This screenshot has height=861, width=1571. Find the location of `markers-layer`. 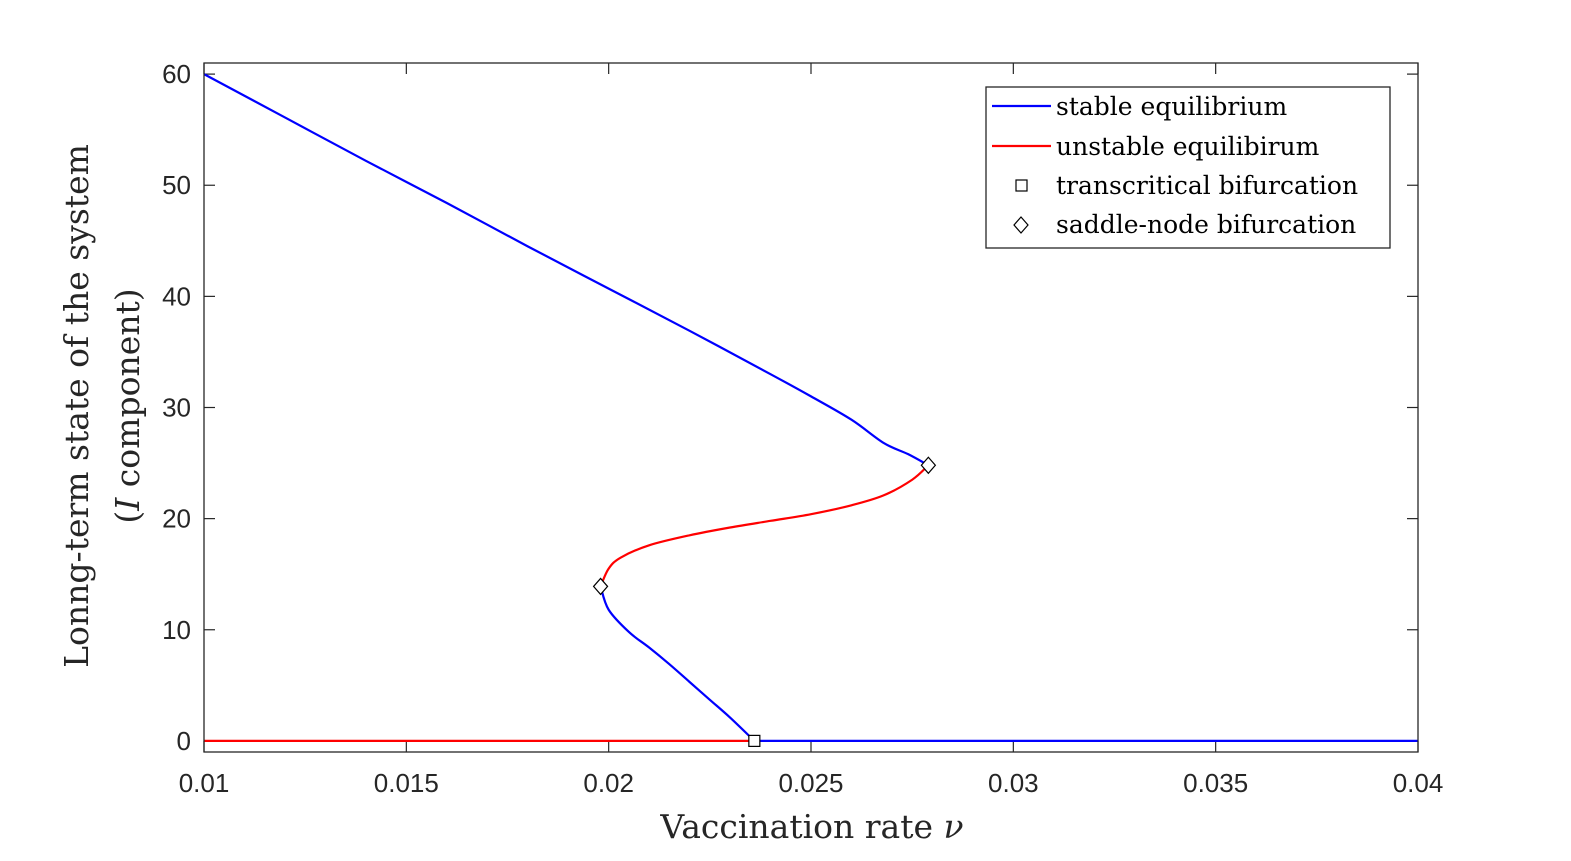

markers-layer is located at coordinates (764, 601).